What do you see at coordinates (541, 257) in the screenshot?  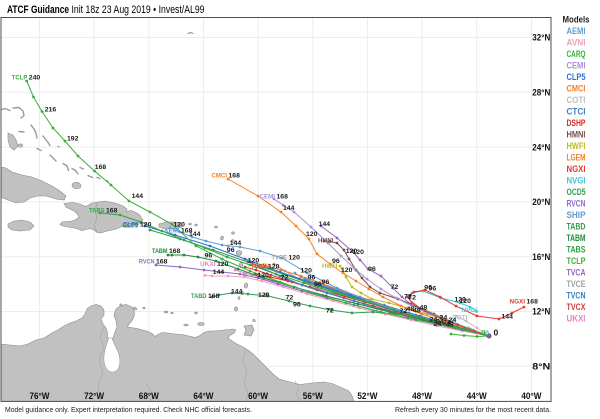 I see `svg-text: 16°N` at bounding box center [541, 257].